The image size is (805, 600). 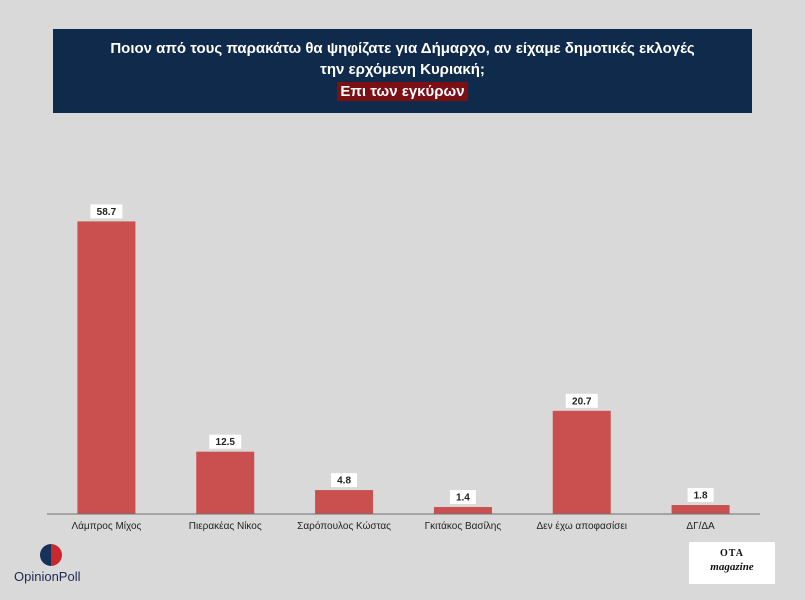 I want to click on data-label-4: 20.7, so click(x=582, y=401).